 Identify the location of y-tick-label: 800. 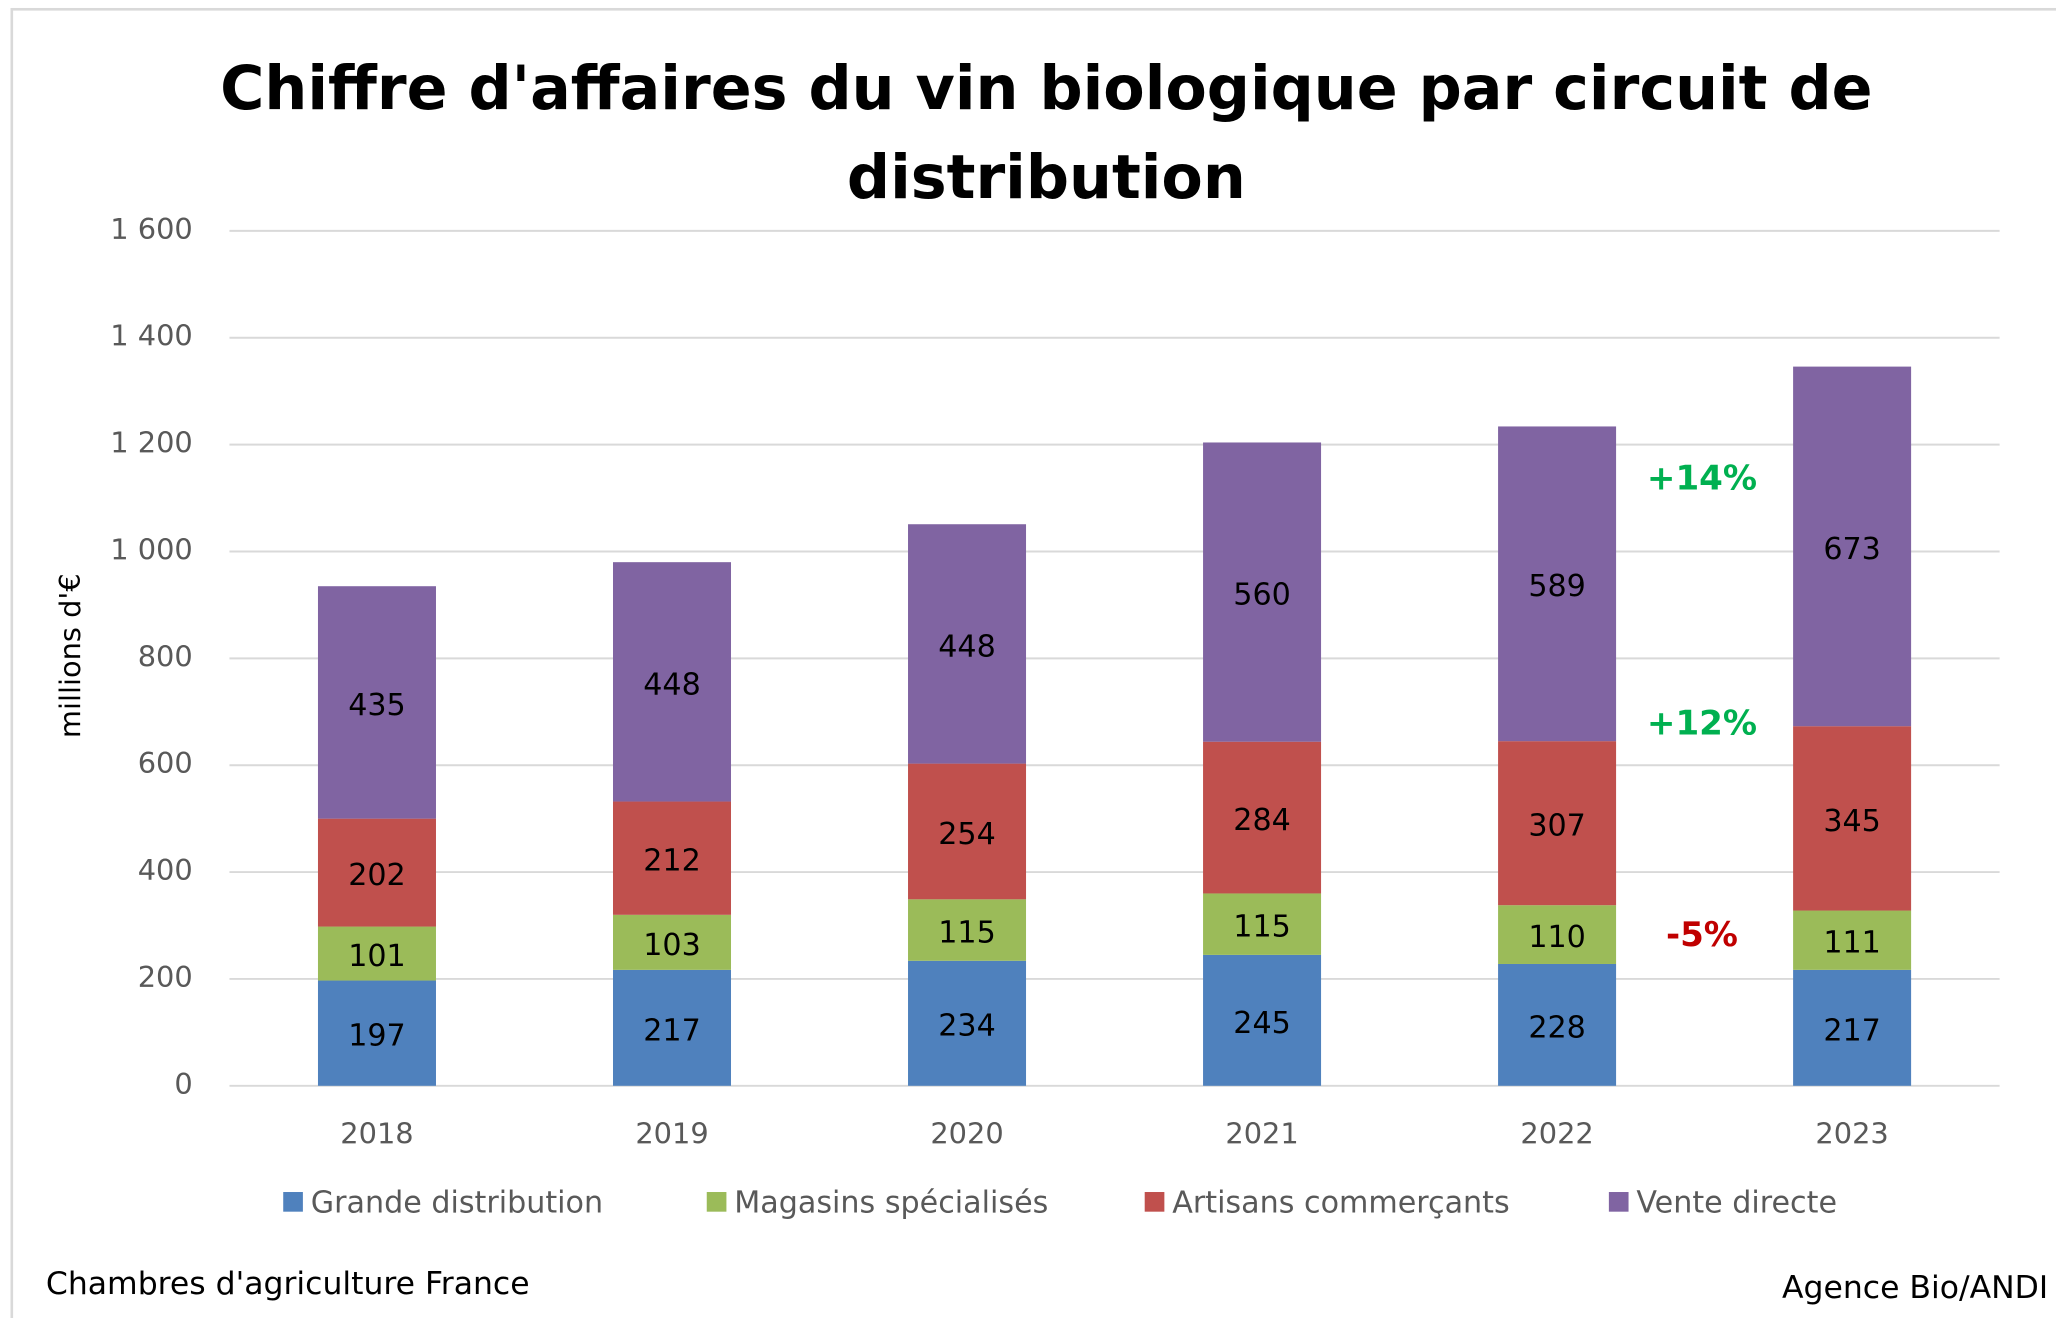
(165, 656).